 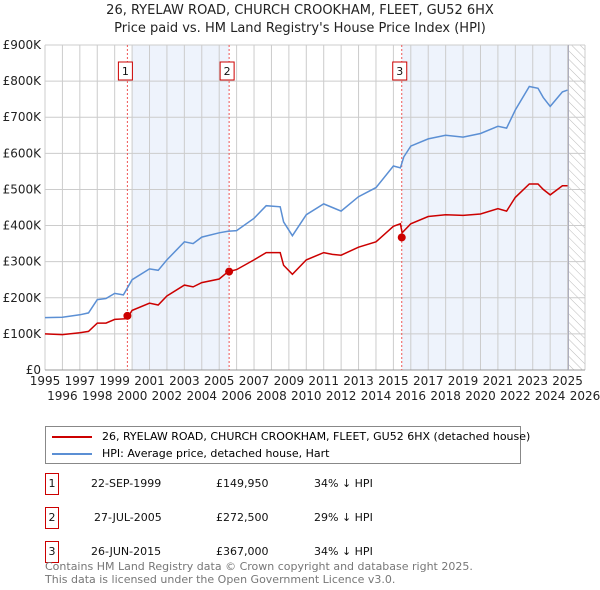 I want to click on x-tick-label: 2015, so click(x=393, y=381).